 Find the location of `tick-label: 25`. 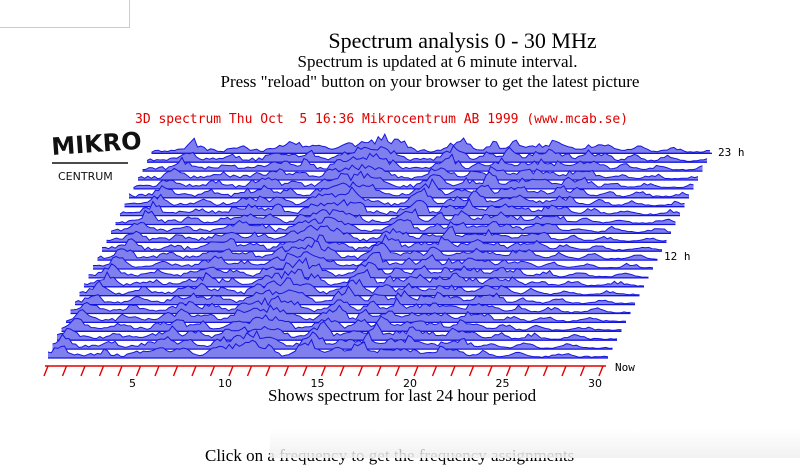

tick-label: 25 is located at coordinates (503, 383).